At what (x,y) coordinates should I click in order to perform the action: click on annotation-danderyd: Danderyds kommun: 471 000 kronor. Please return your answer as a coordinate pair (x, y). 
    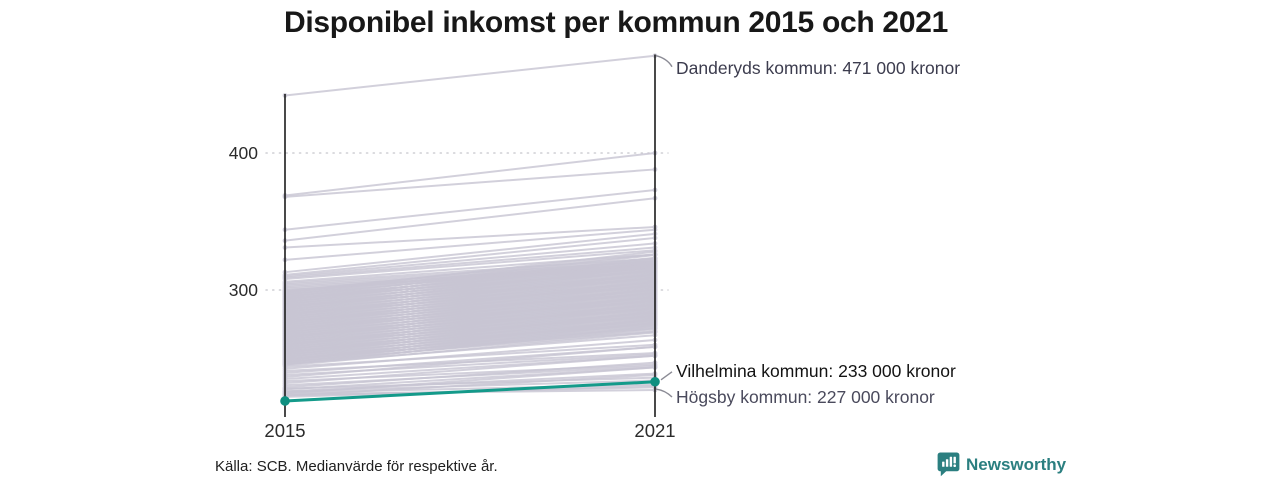
    Looking at the image, I should click on (818, 68).